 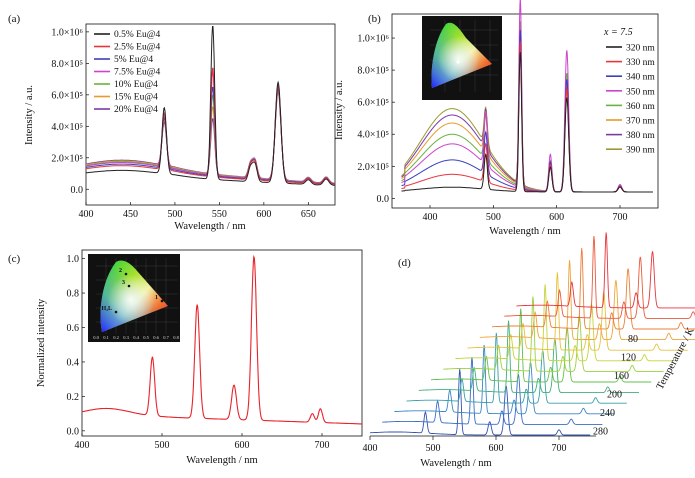 I want to click on legend-label-b: 380 nm, so click(x=640, y=136).